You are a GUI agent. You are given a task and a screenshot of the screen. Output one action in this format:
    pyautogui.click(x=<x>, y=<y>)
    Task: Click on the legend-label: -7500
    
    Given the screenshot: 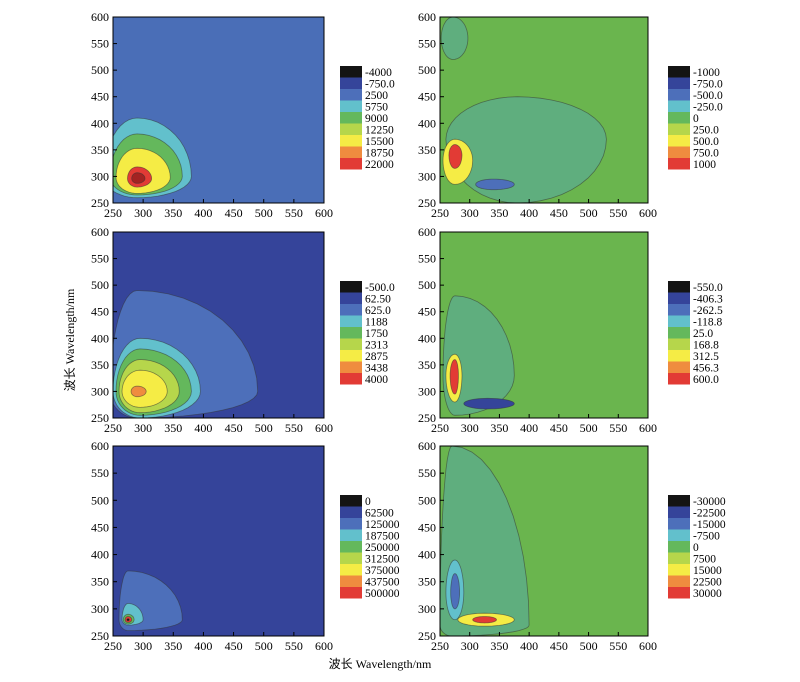 What is the action you would take?
    pyautogui.click(x=706, y=537)
    